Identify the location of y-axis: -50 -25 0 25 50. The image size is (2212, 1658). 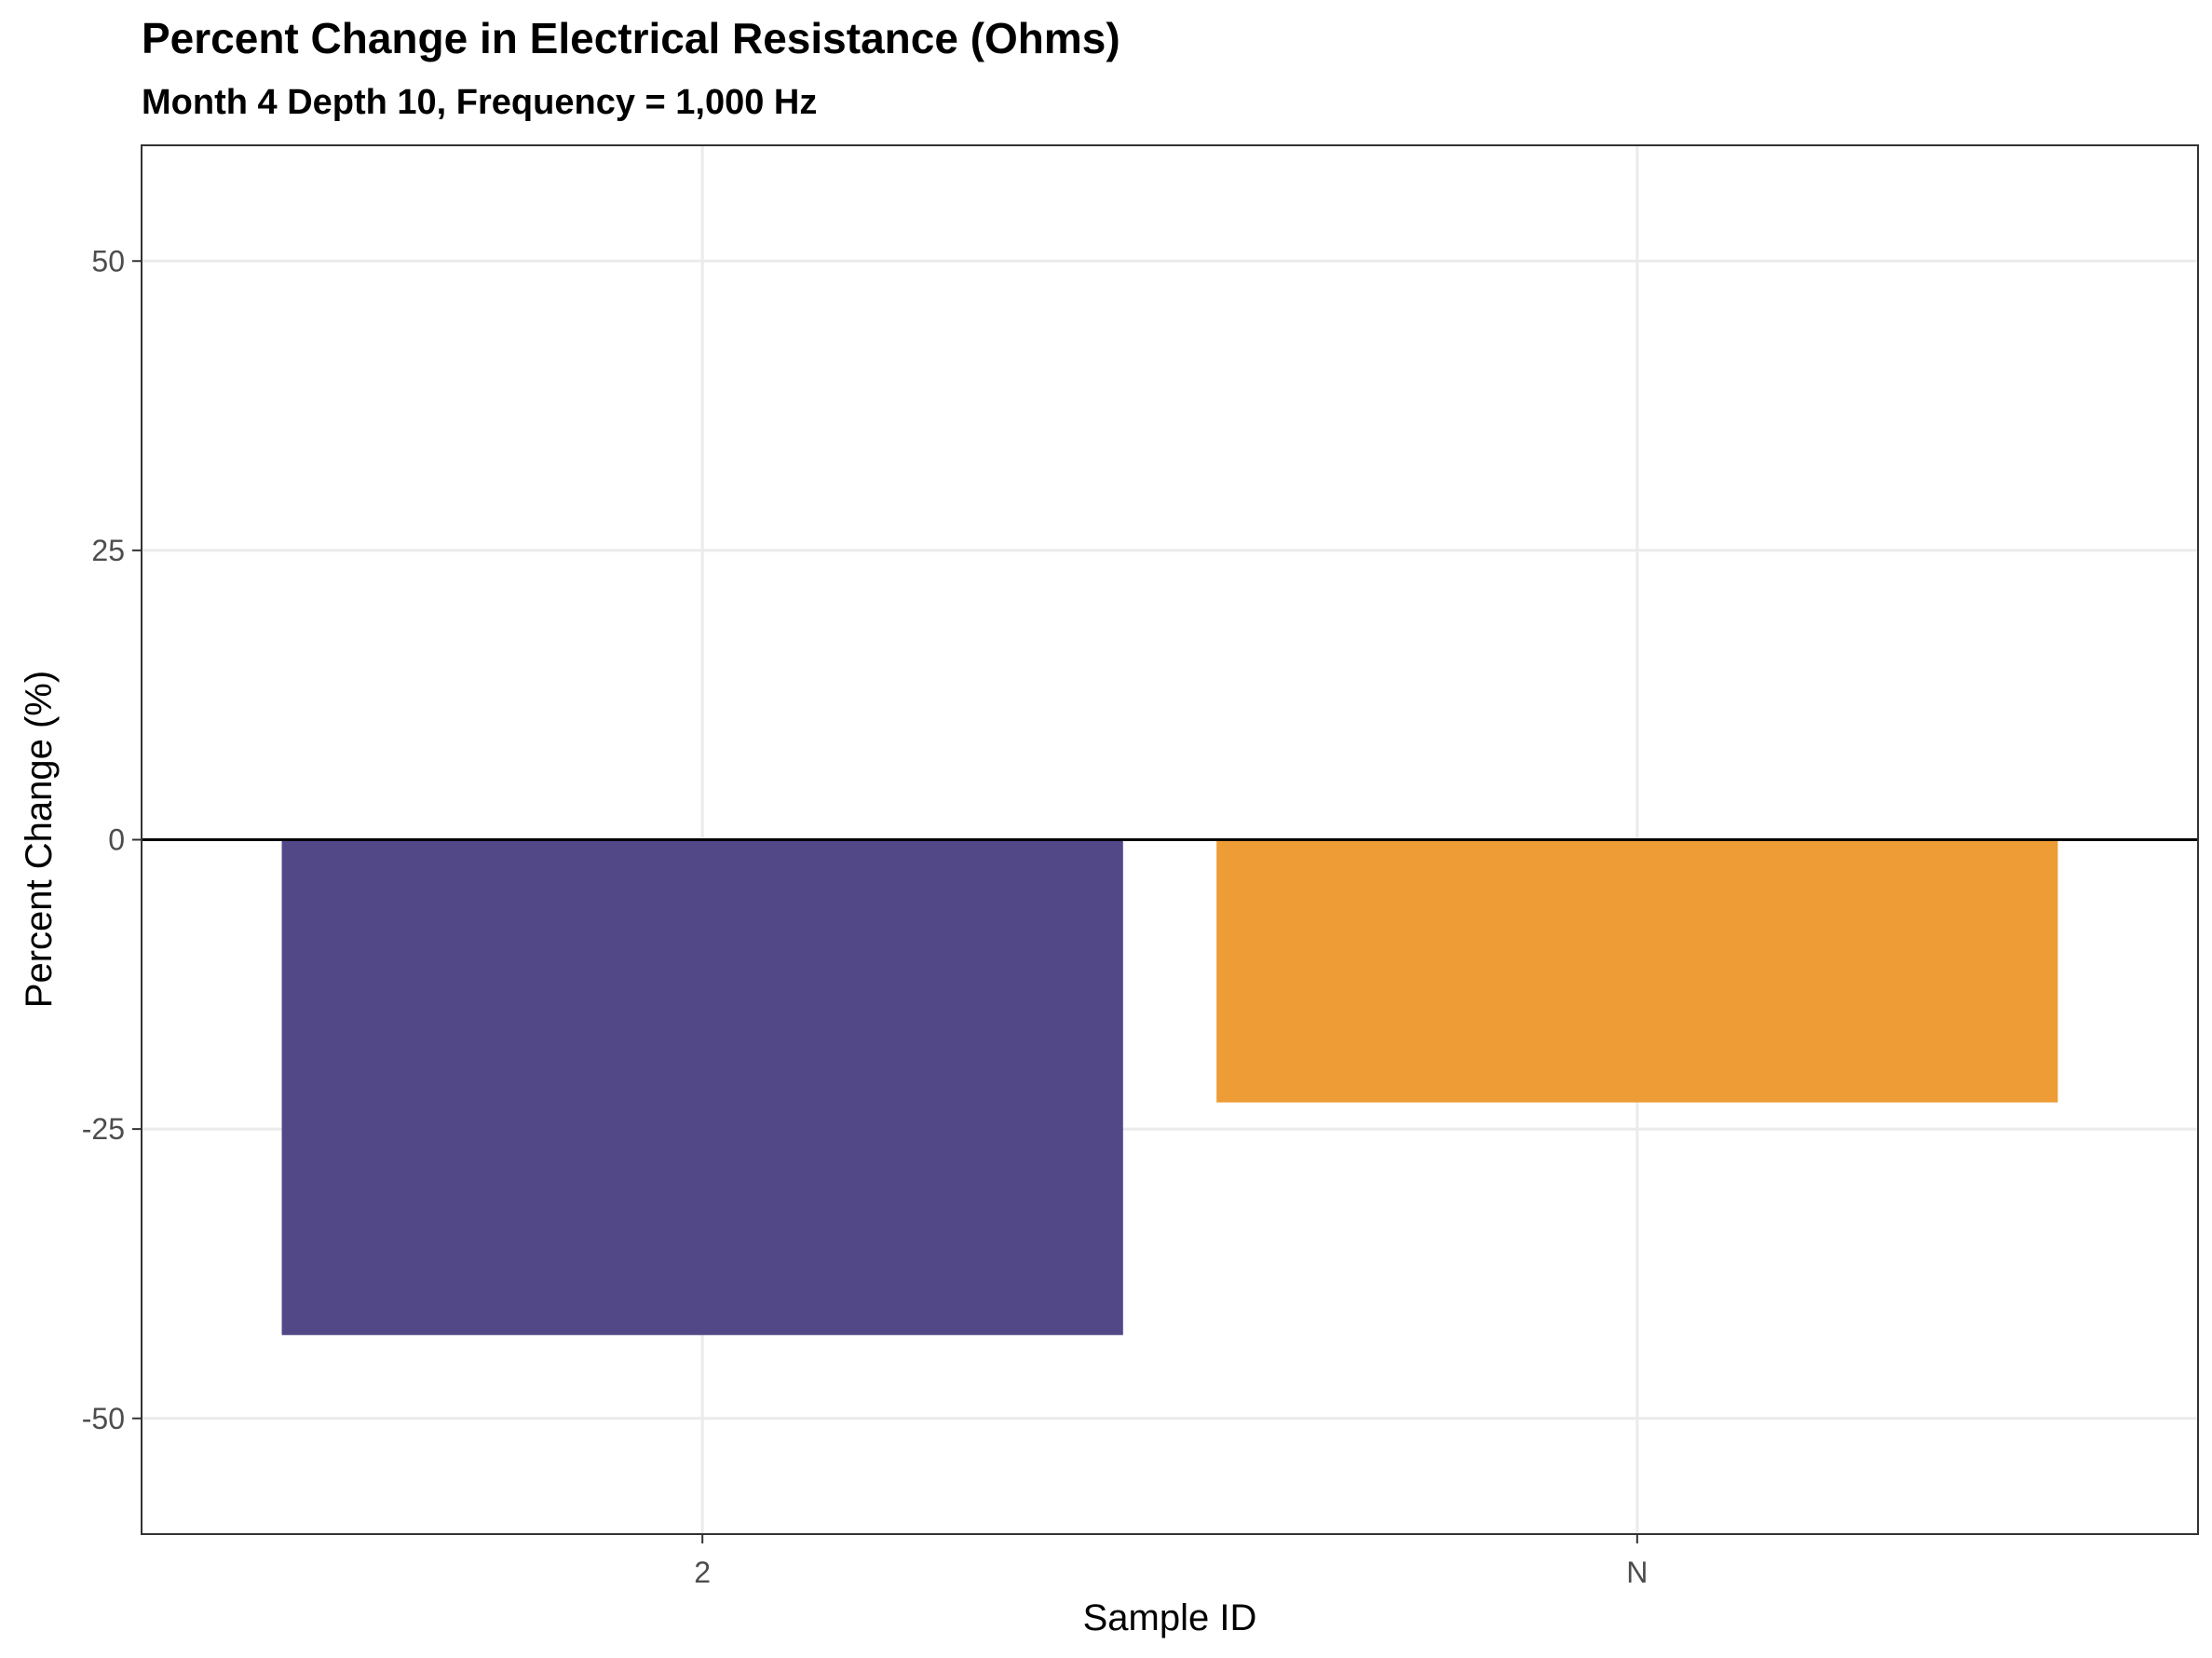
(112, 839).